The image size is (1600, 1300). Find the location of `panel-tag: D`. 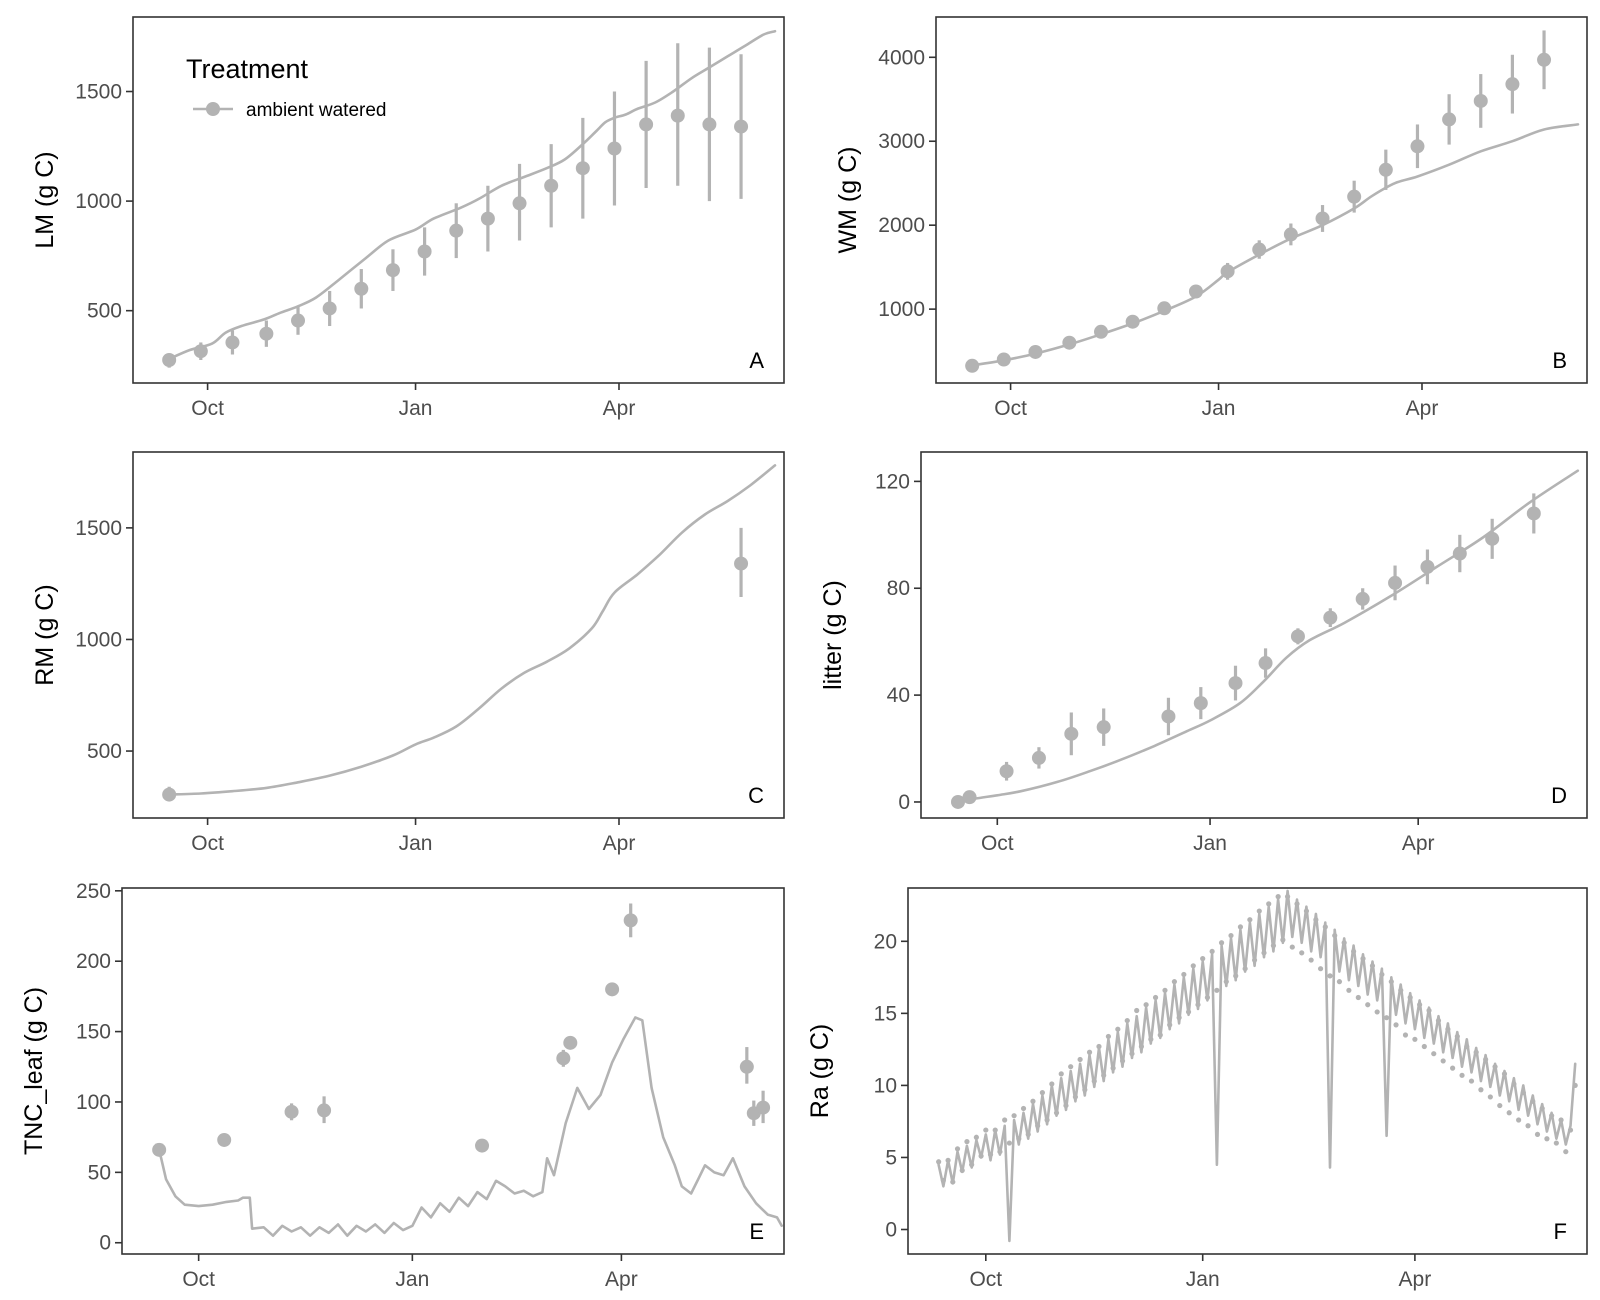

panel-tag: D is located at coordinates (1559, 795).